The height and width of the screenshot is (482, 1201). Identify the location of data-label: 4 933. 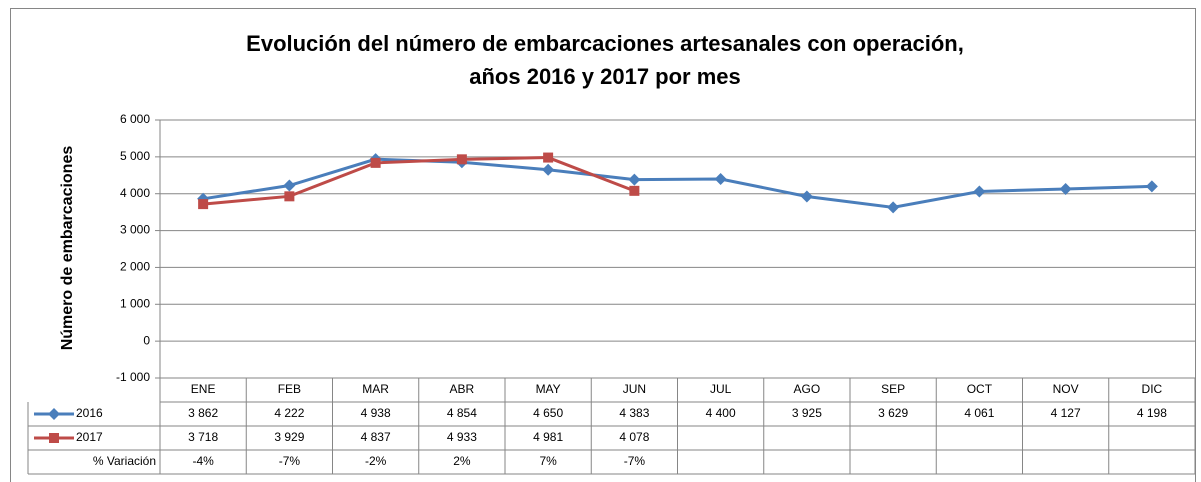
(462, 437).